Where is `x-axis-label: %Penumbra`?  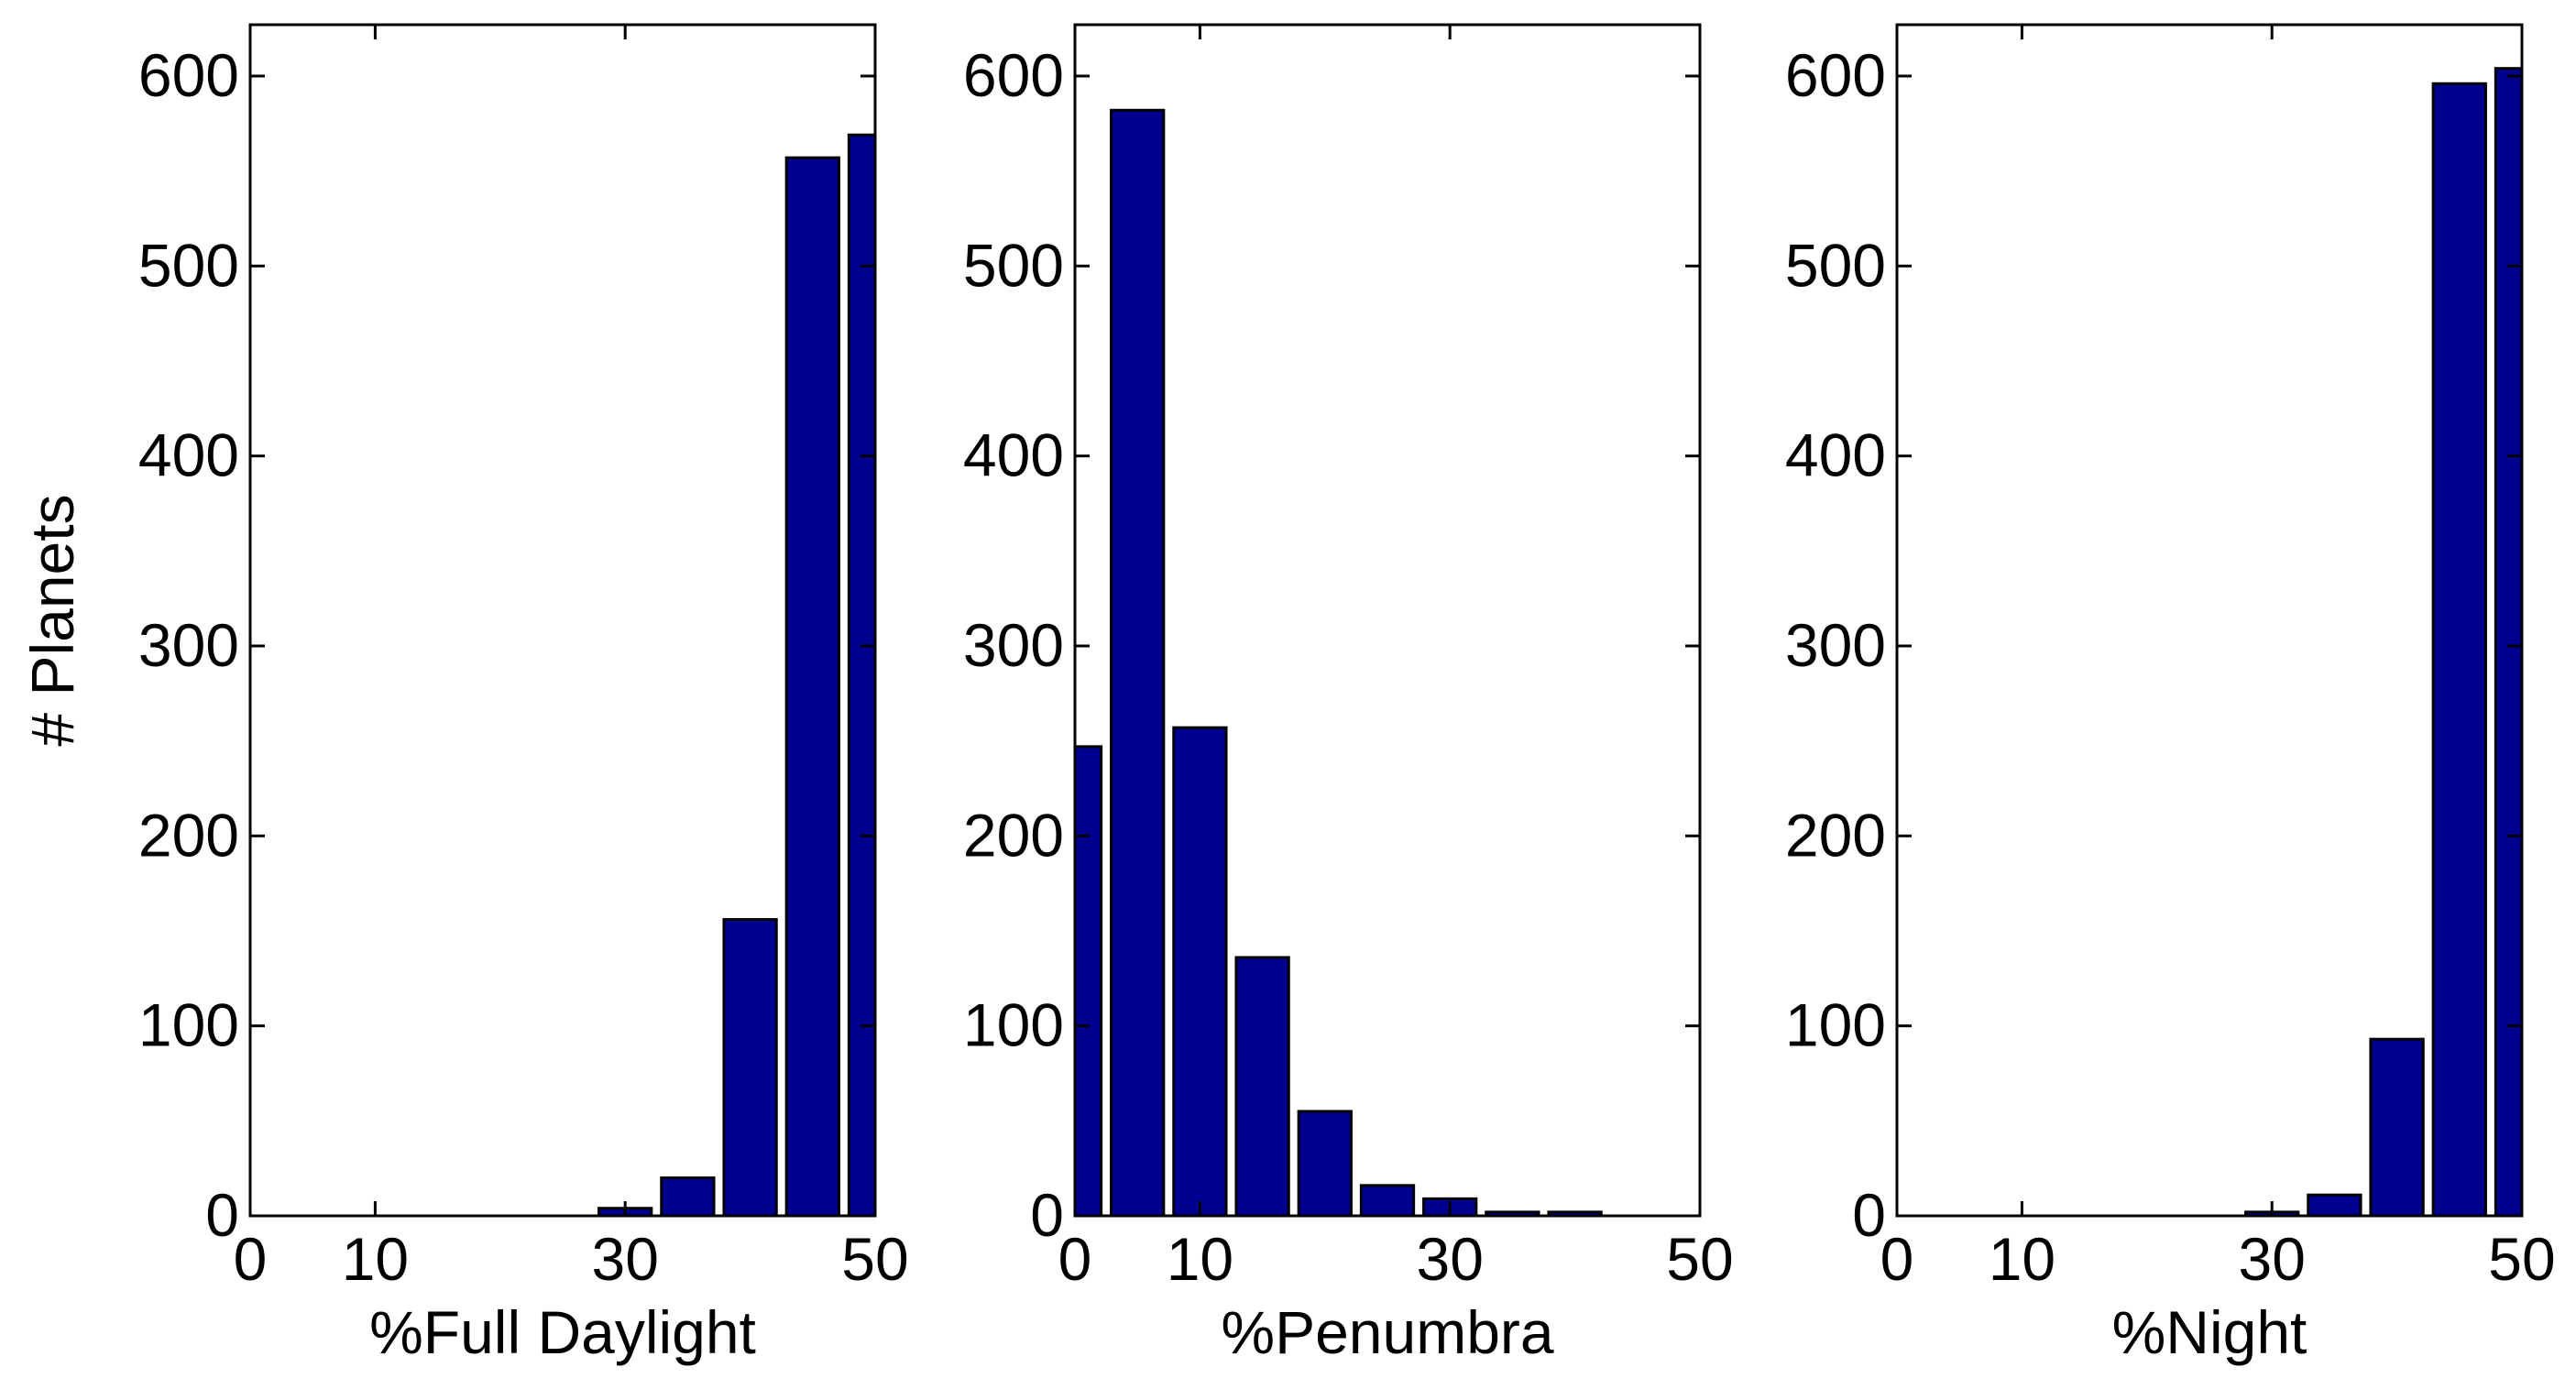 x-axis-label: %Penumbra is located at coordinates (1387, 1332).